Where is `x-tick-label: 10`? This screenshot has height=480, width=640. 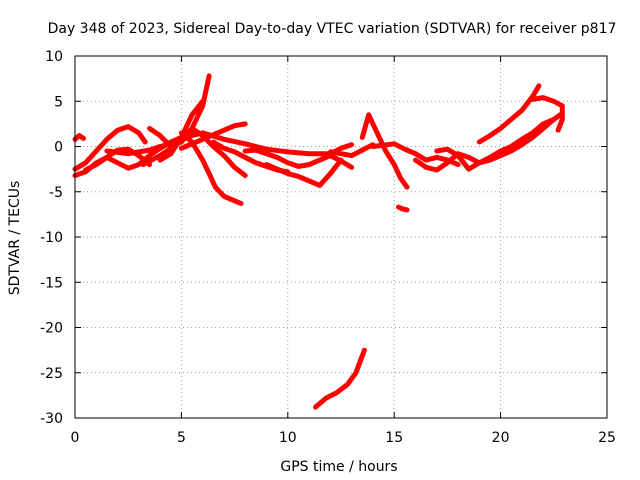
x-tick-label: 10 is located at coordinates (288, 438).